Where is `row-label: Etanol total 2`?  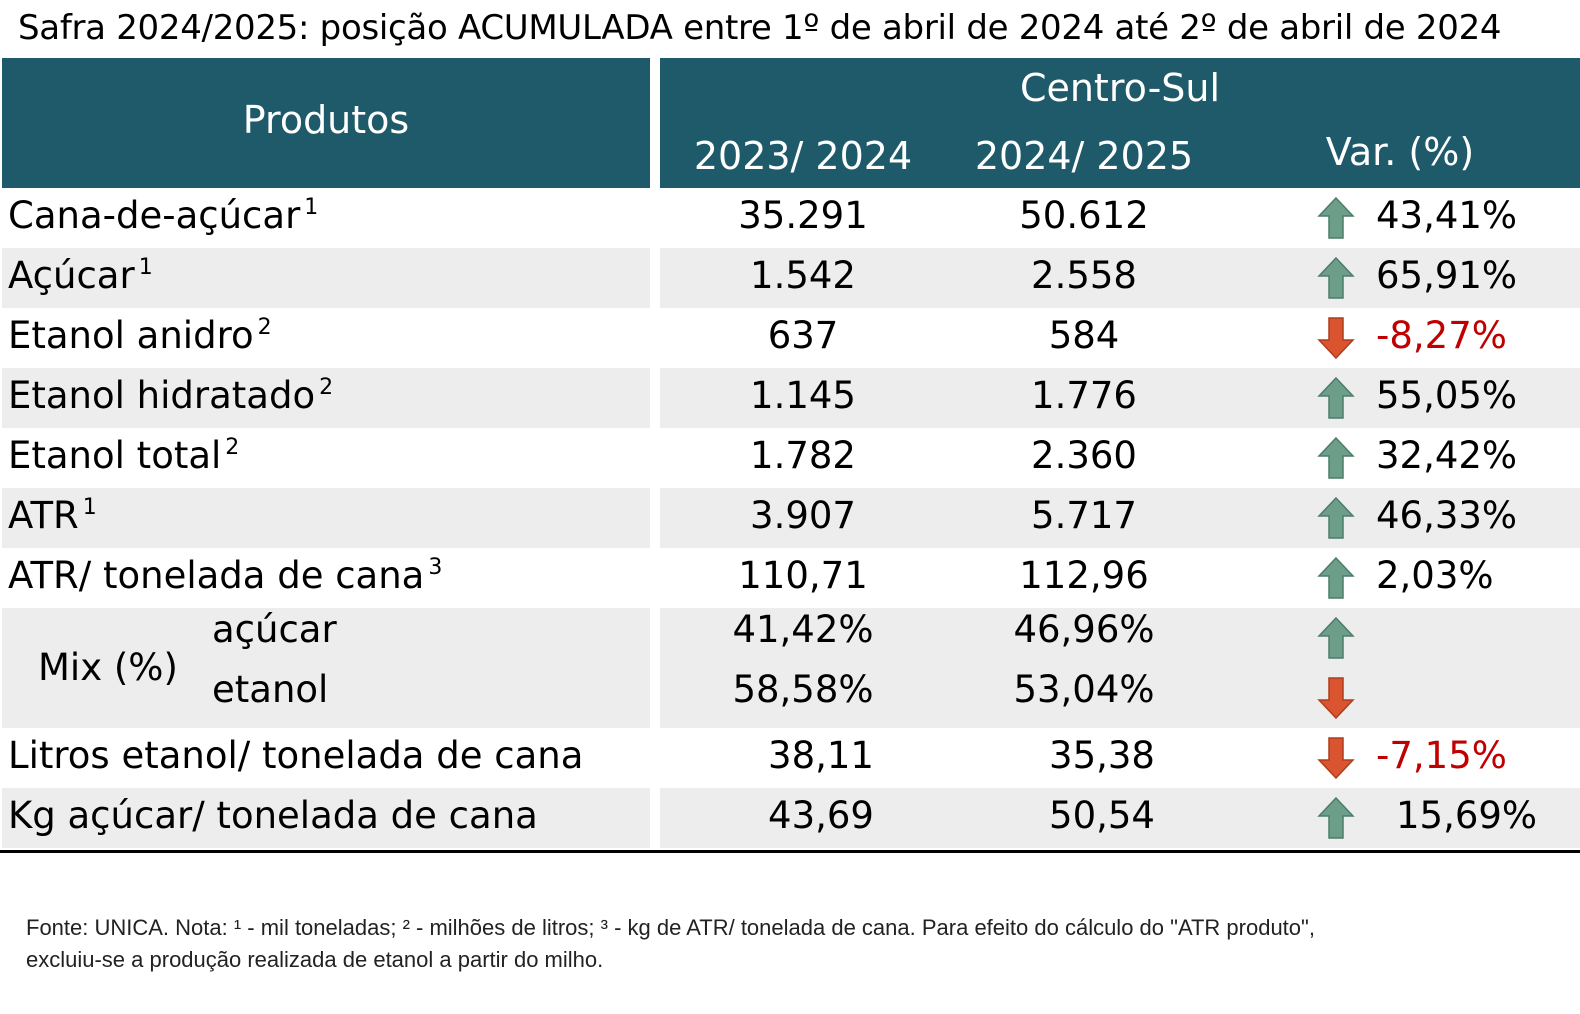 row-label: Etanol total 2 is located at coordinates (123, 456).